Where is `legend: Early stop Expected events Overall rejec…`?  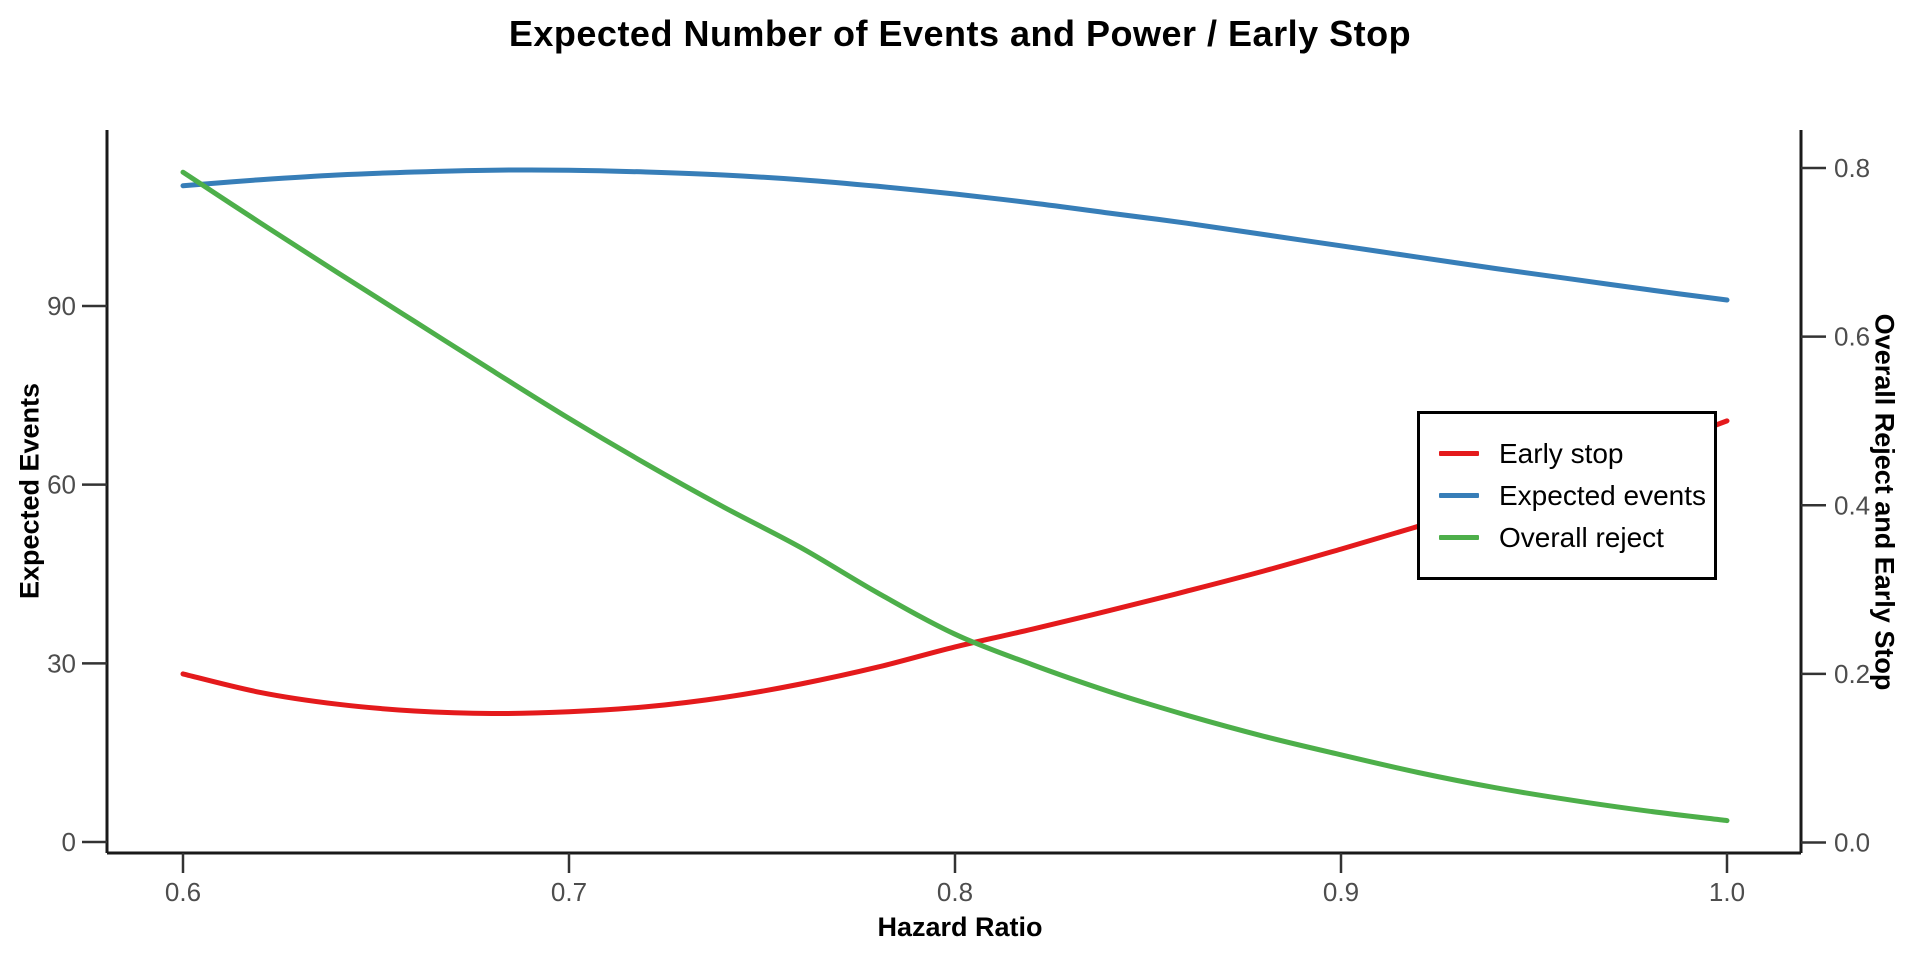 legend: Early stop Expected events Overall rejec… is located at coordinates (1567, 495).